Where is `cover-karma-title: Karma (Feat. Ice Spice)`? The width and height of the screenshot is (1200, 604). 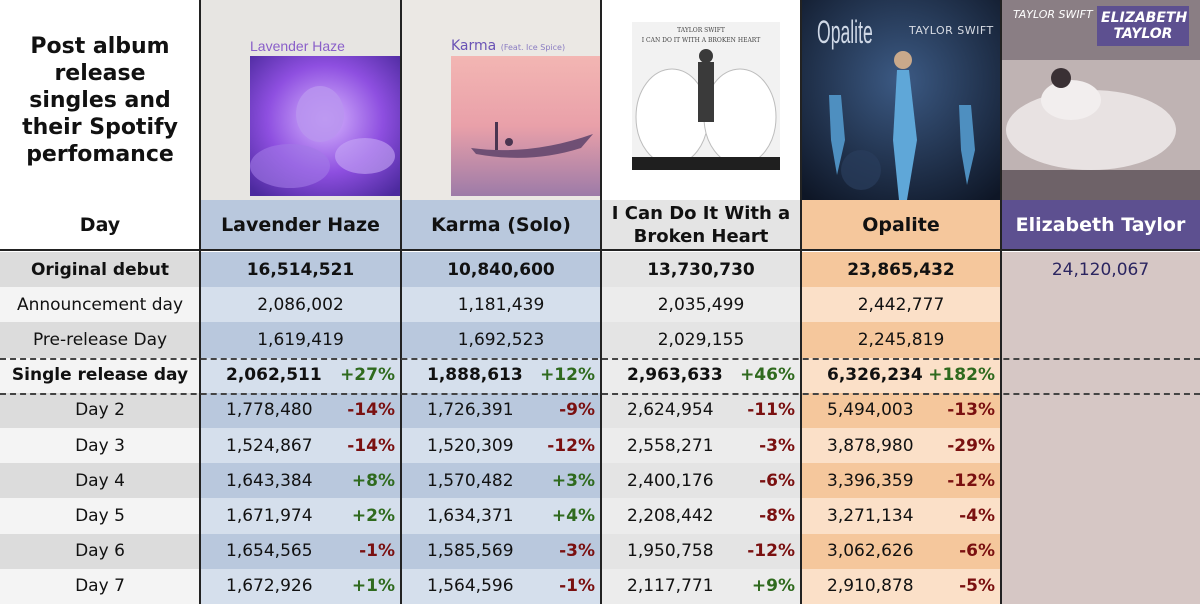
cover-karma-title: Karma (Feat. Ice Spice) is located at coordinates (508, 46).